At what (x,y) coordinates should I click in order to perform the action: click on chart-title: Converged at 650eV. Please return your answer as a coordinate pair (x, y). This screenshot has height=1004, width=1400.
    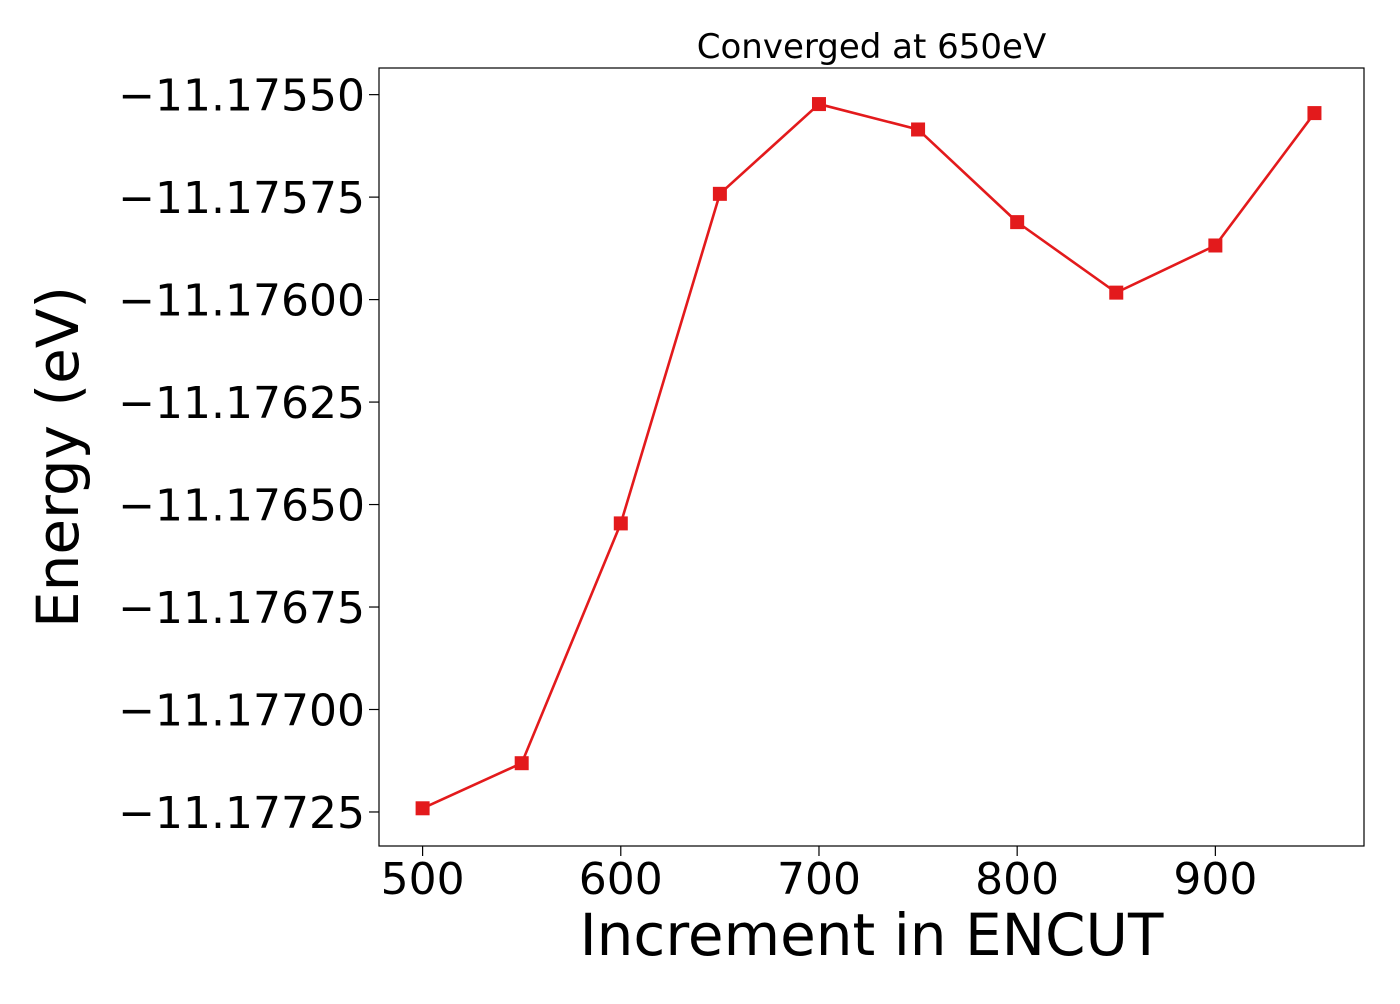
    Looking at the image, I should click on (871, 47).